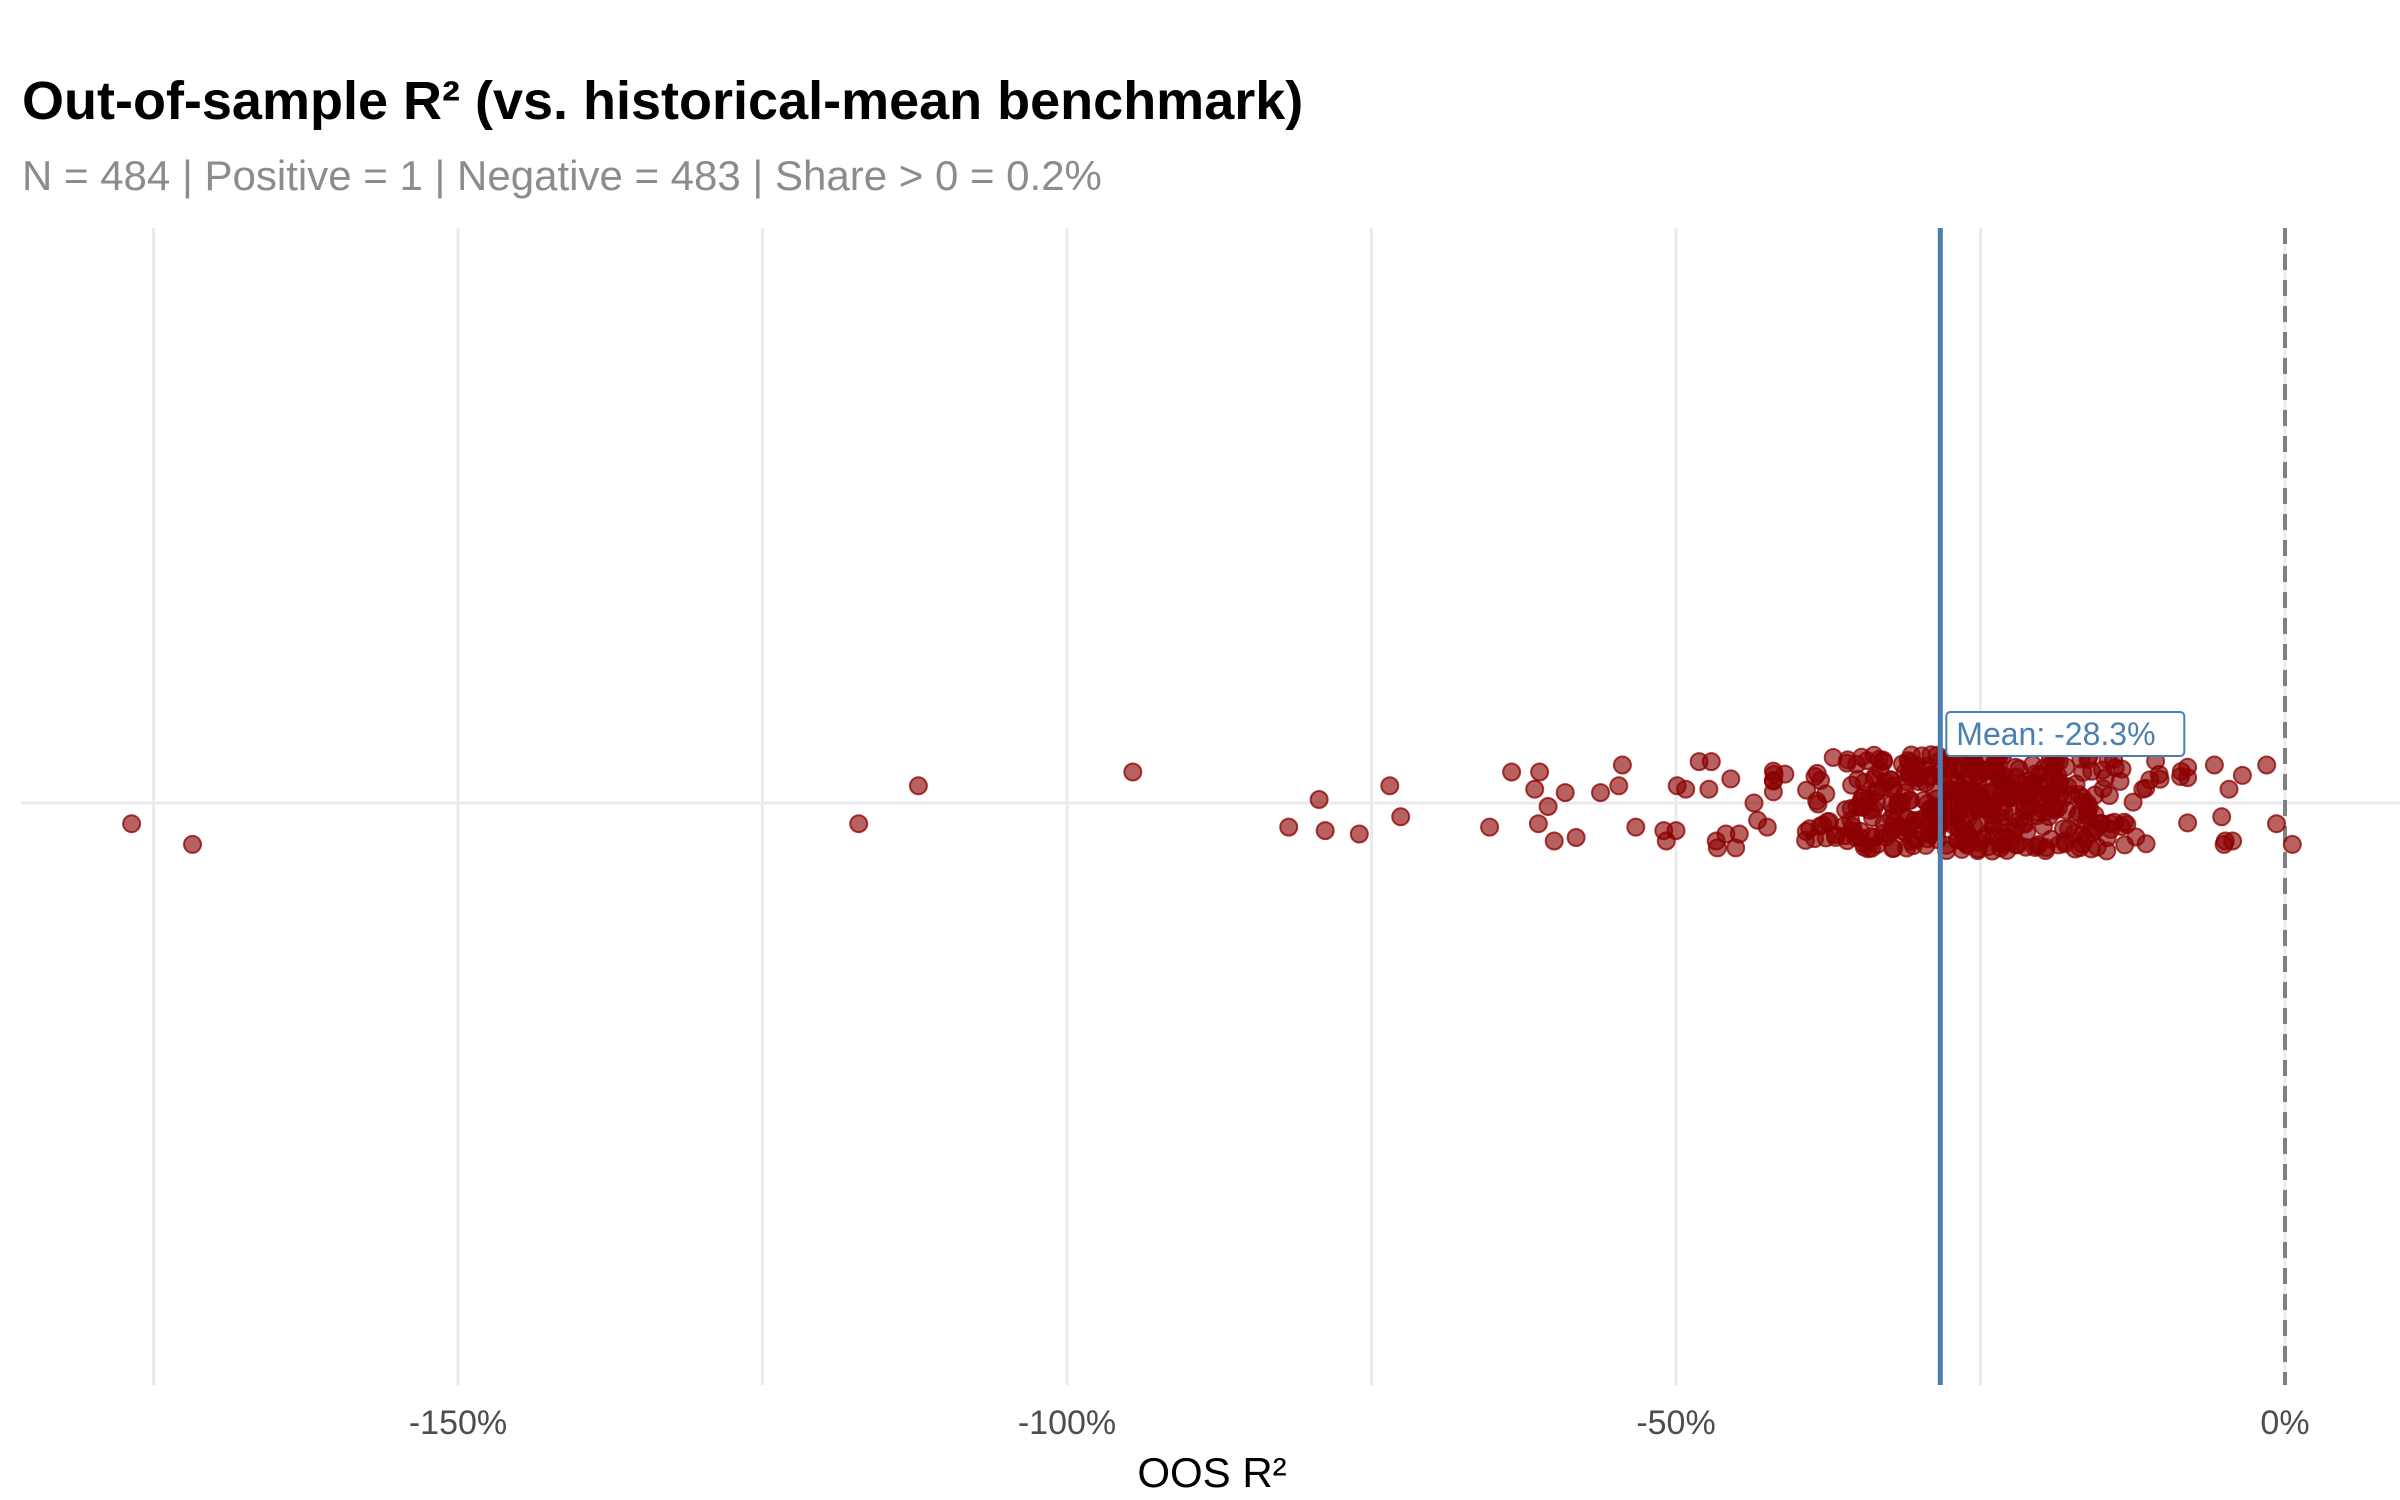 The image size is (2400, 1500). I want to click on x-axis-ticks: -150% -100% -50% 0%, so click(1359, 1423).